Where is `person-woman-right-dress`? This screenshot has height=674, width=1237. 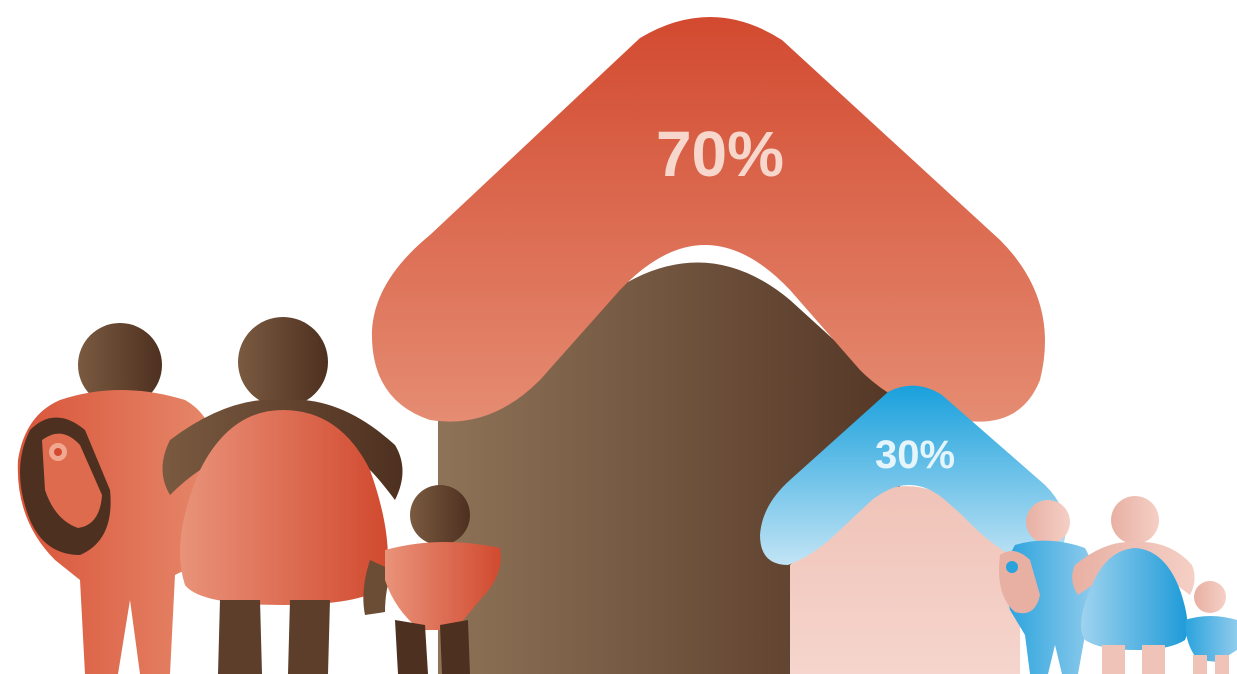
person-woman-right-dress is located at coordinates (1134, 599).